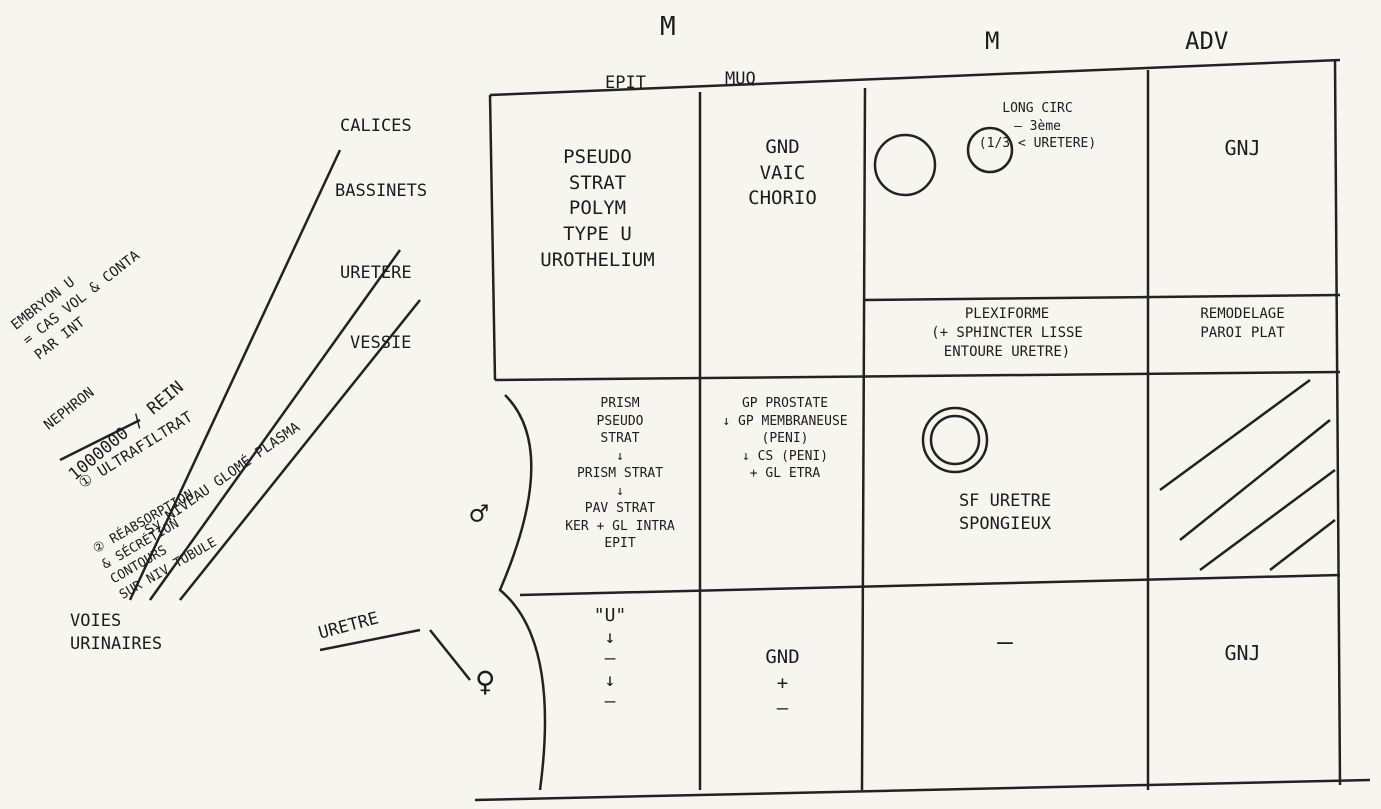 The image size is (1381, 809). What do you see at coordinates (782, 683) in the screenshot?
I see `cell: GND + —` at bounding box center [782, 683].